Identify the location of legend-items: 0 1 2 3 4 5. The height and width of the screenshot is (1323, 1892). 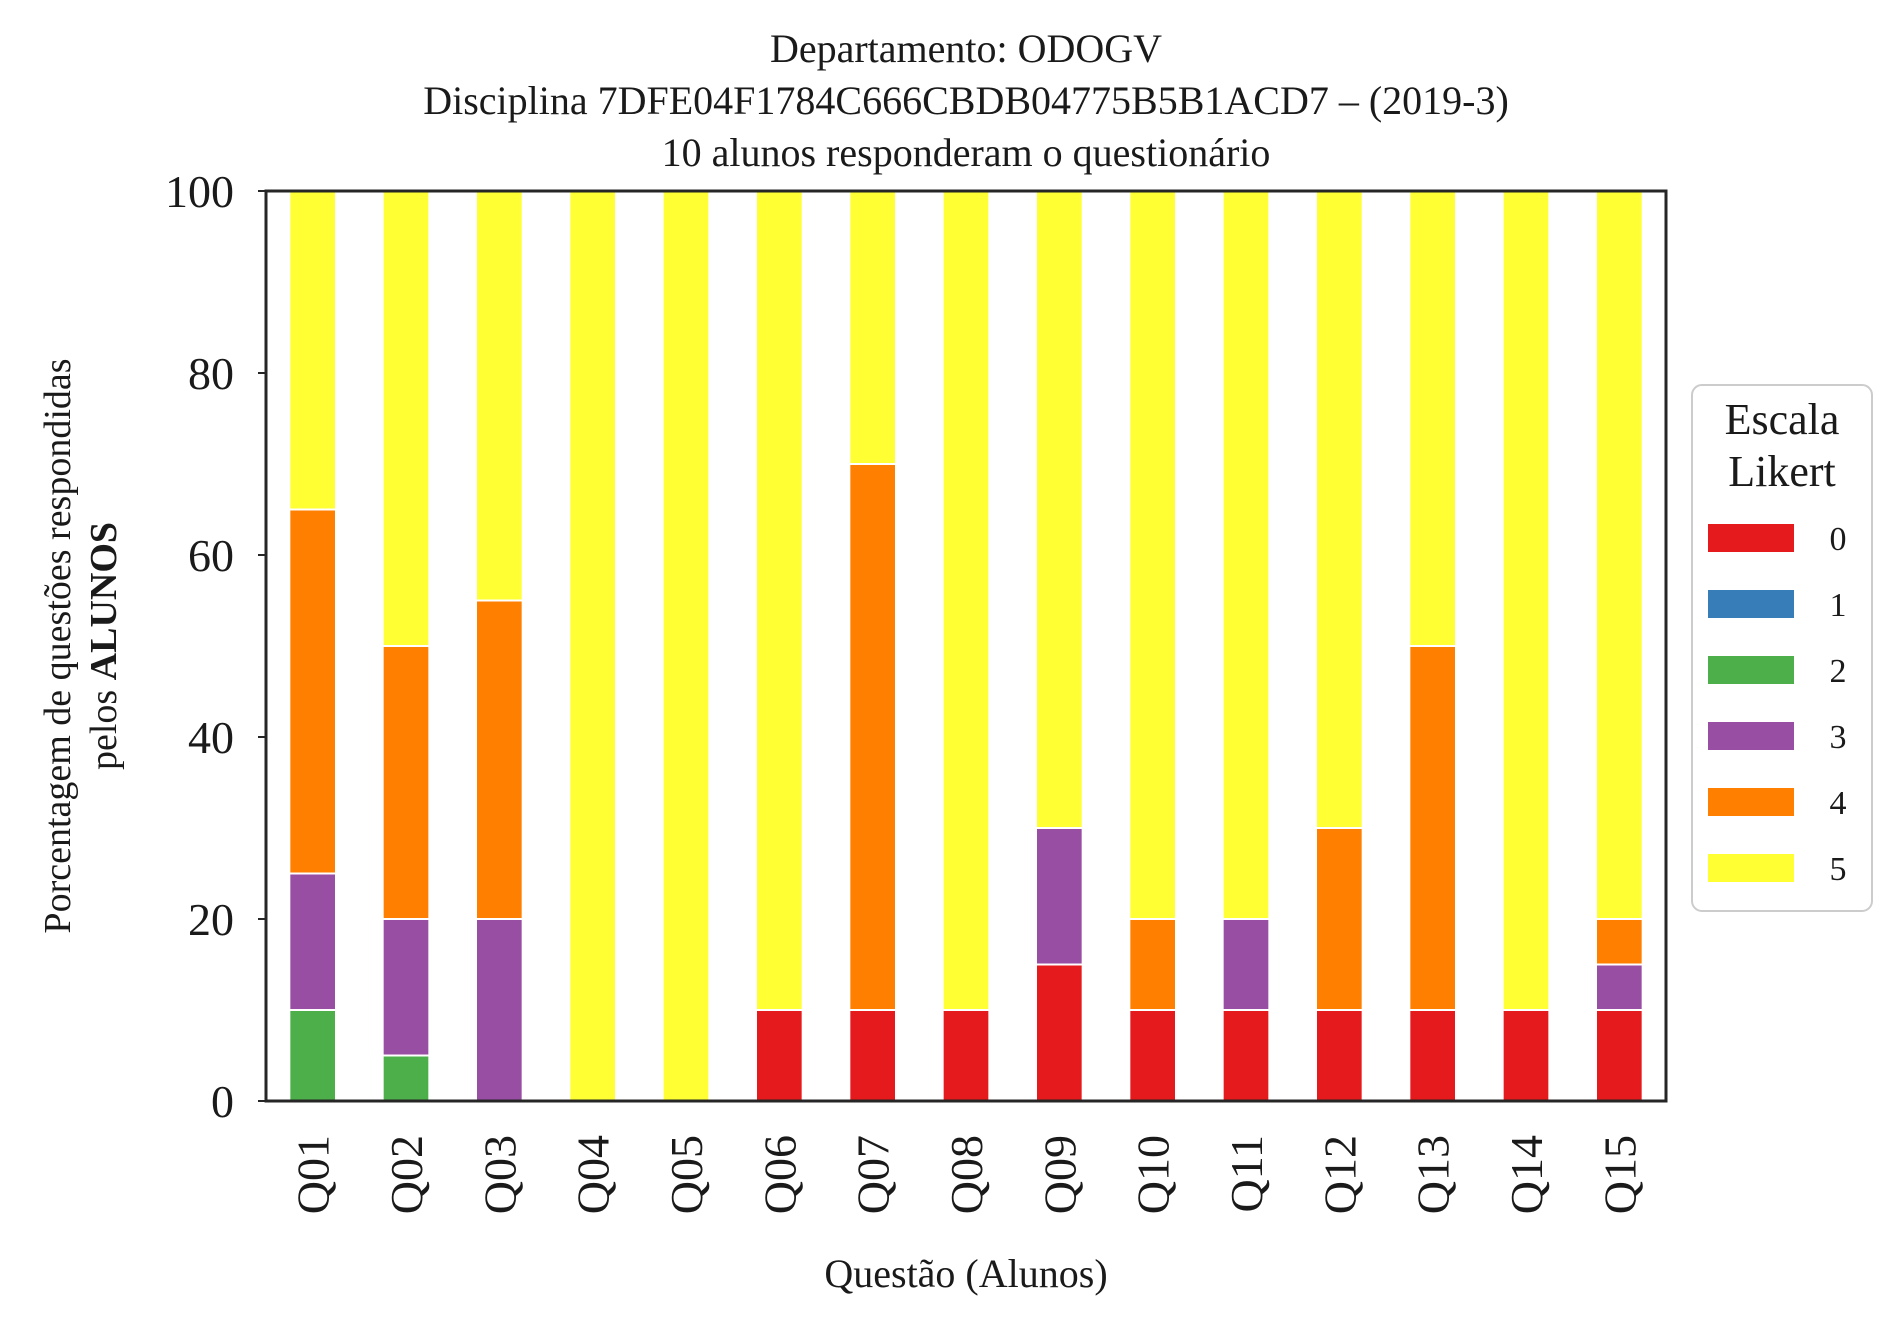
(1777, 704).